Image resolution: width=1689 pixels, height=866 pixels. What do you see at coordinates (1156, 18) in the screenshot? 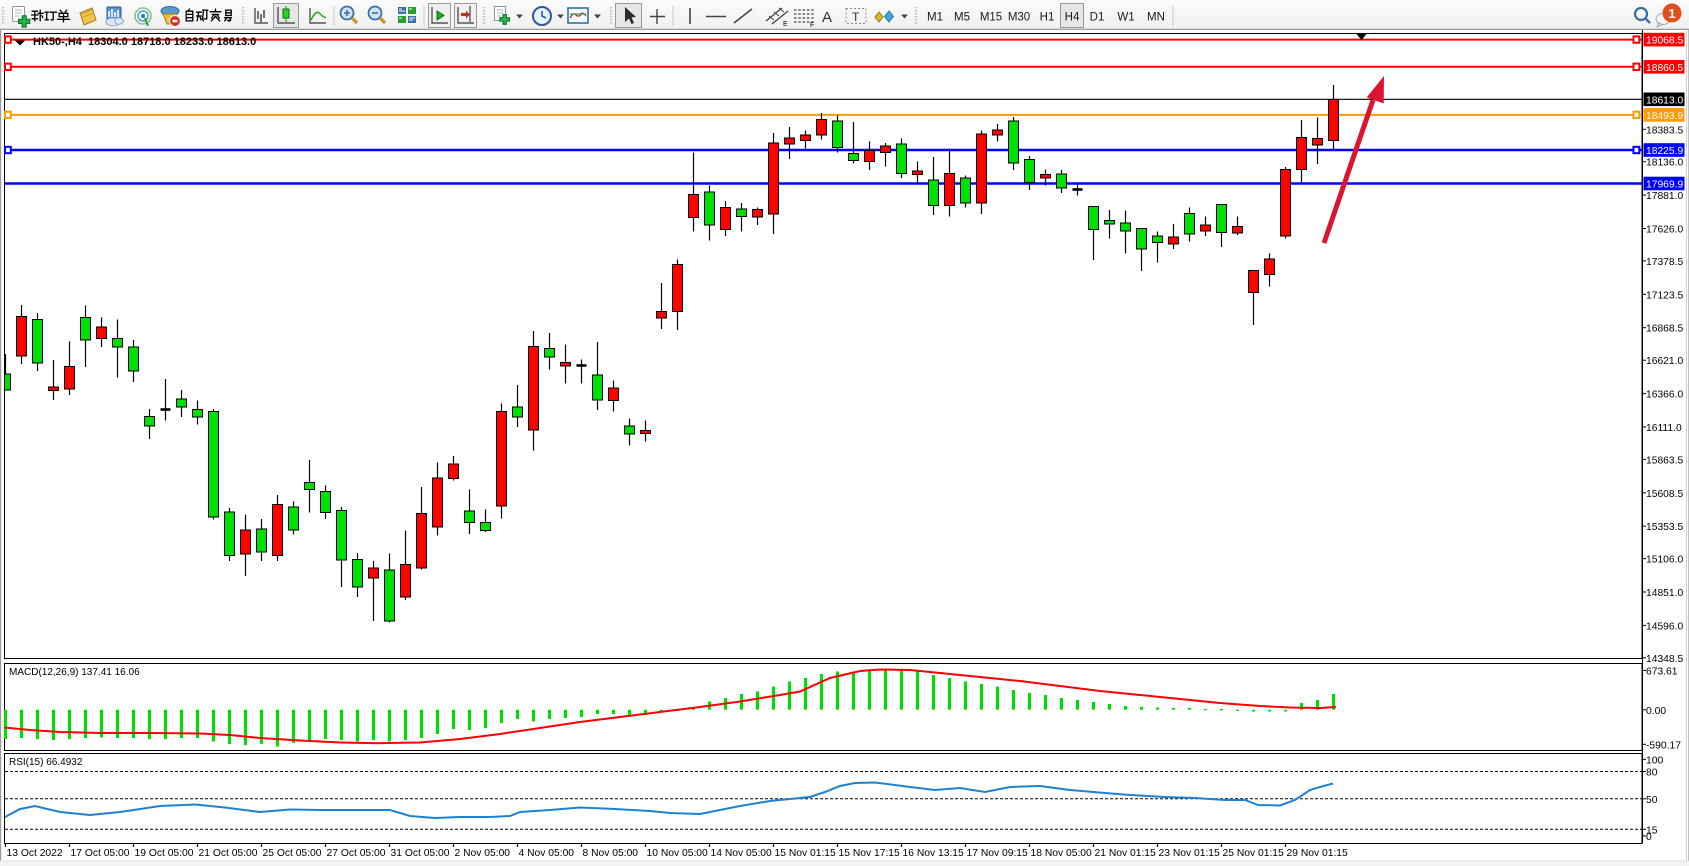
I see `svg-text: MN` at bounding box center [1156, 18].